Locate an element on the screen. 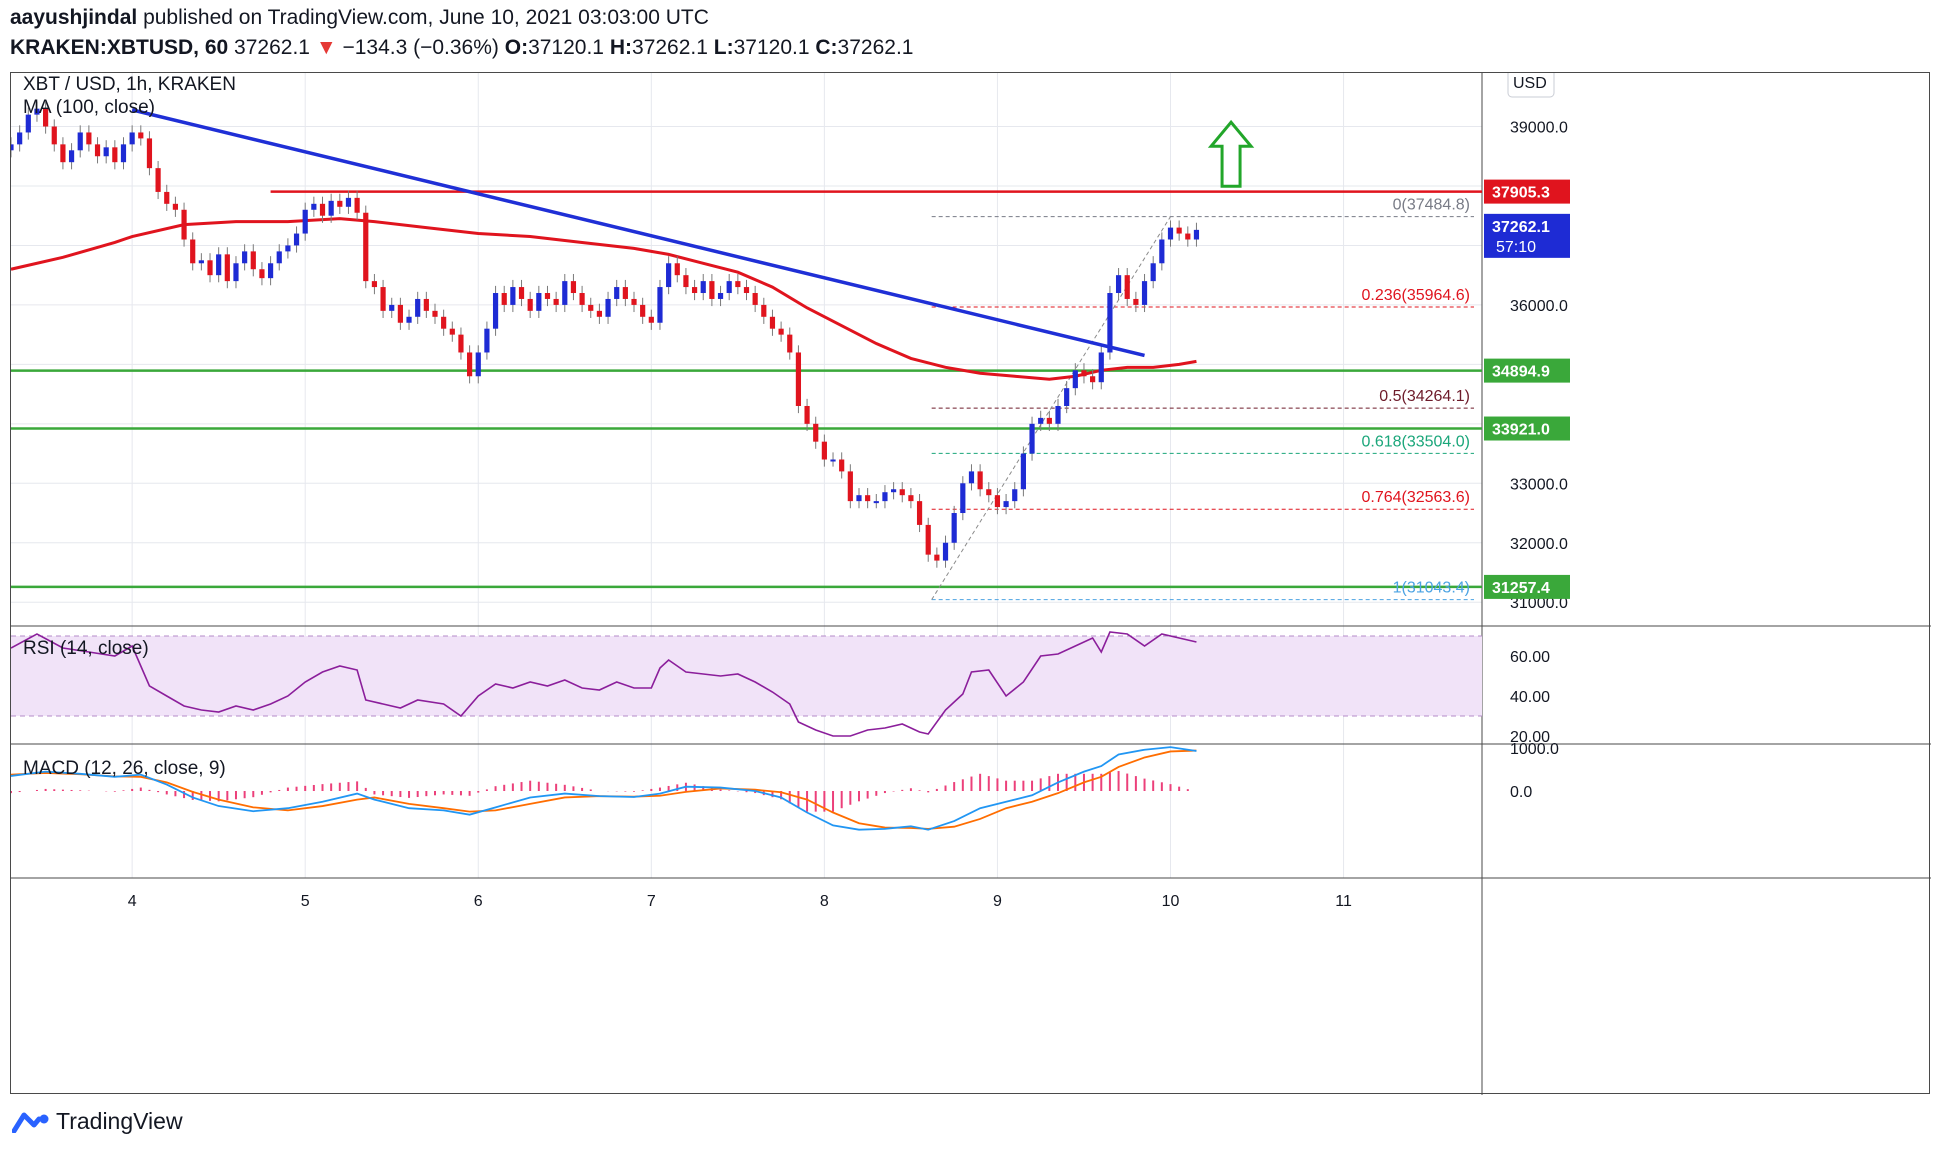 The width and height of the screenshot is (1943, 1149). chart-title: XBT / USD, 1h, KRAKEN is located at coordinates (129, 84).